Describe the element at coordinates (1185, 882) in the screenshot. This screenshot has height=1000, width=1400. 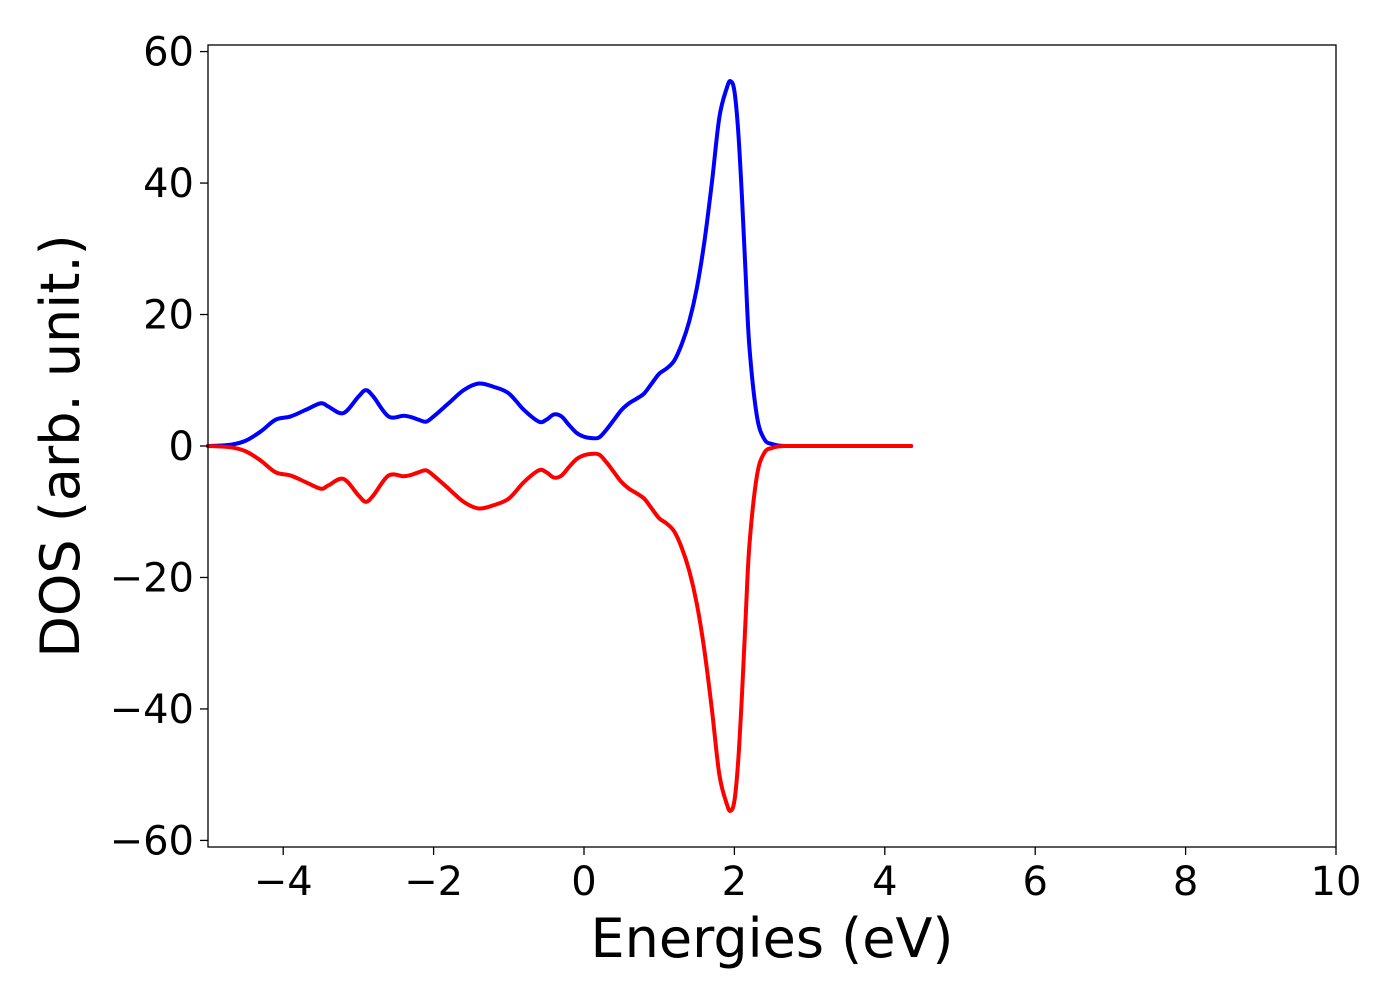
I see `x-tick-label: 8` at that location.